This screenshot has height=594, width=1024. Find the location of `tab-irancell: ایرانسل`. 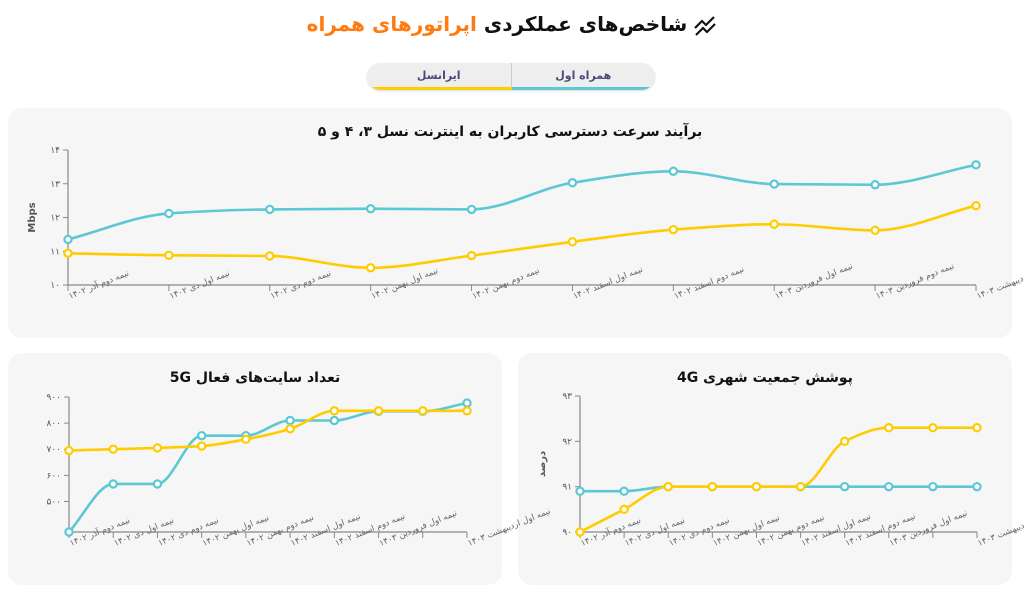

tab-irancell: ایرانسل is located at coordinates (439, 76).